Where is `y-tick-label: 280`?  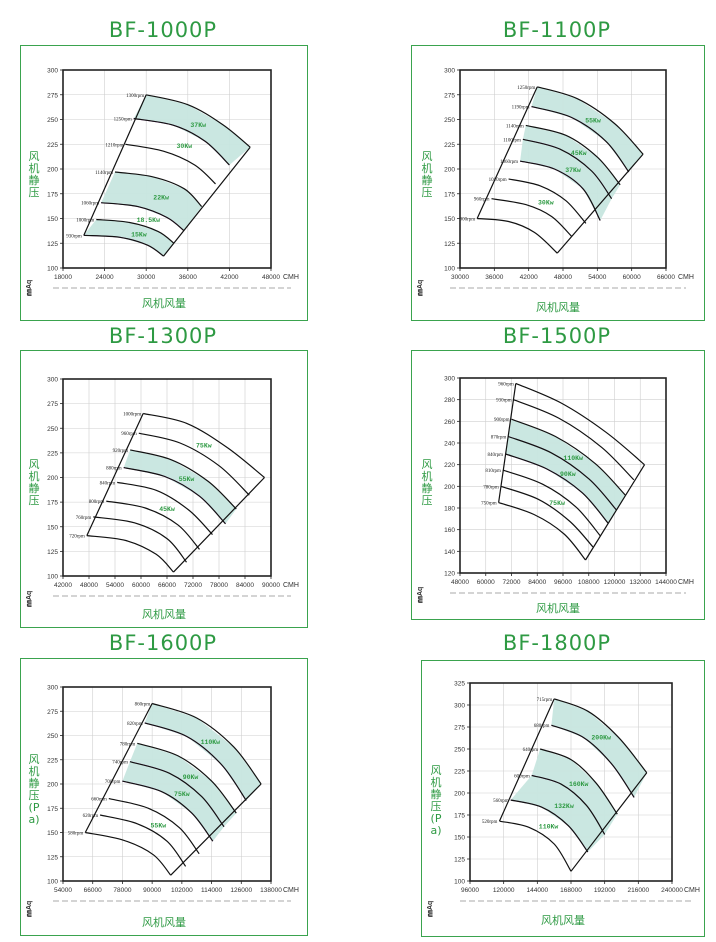 y-tick-label: 280 is located at coordinates (449, 400).